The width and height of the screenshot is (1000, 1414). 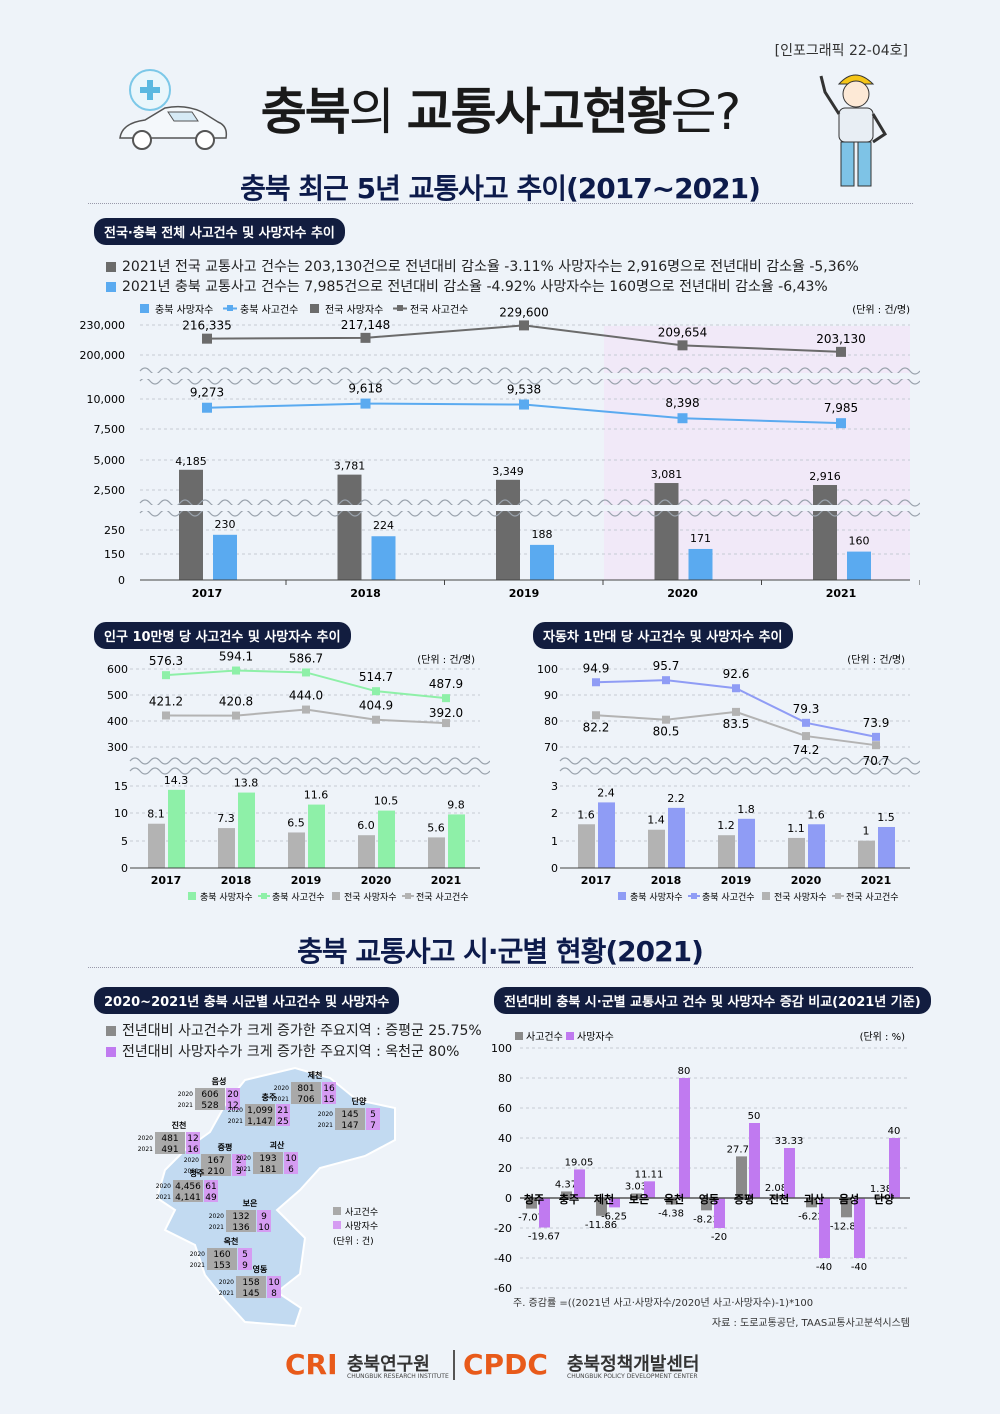 What do you see at coordinates (503, 1228) in the screenshot?
I see `y-tick-label: -20` at bounding box center [503, 1228].